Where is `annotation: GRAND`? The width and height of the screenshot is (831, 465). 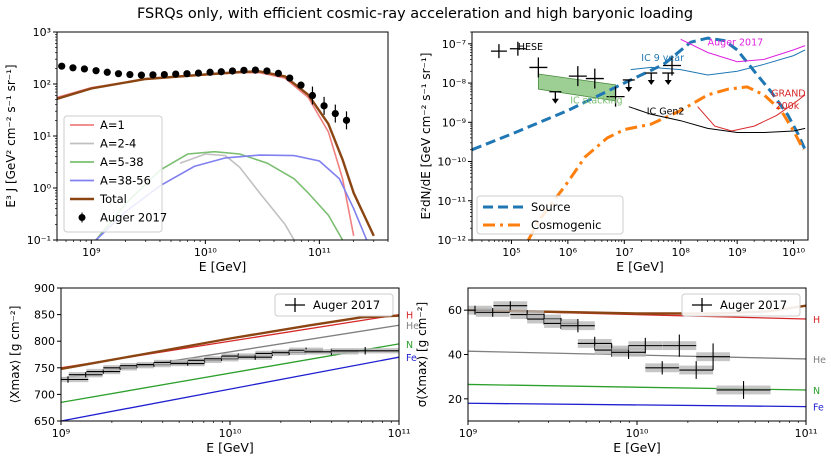
annotation: GRAND is located at coordinates (788, 94).